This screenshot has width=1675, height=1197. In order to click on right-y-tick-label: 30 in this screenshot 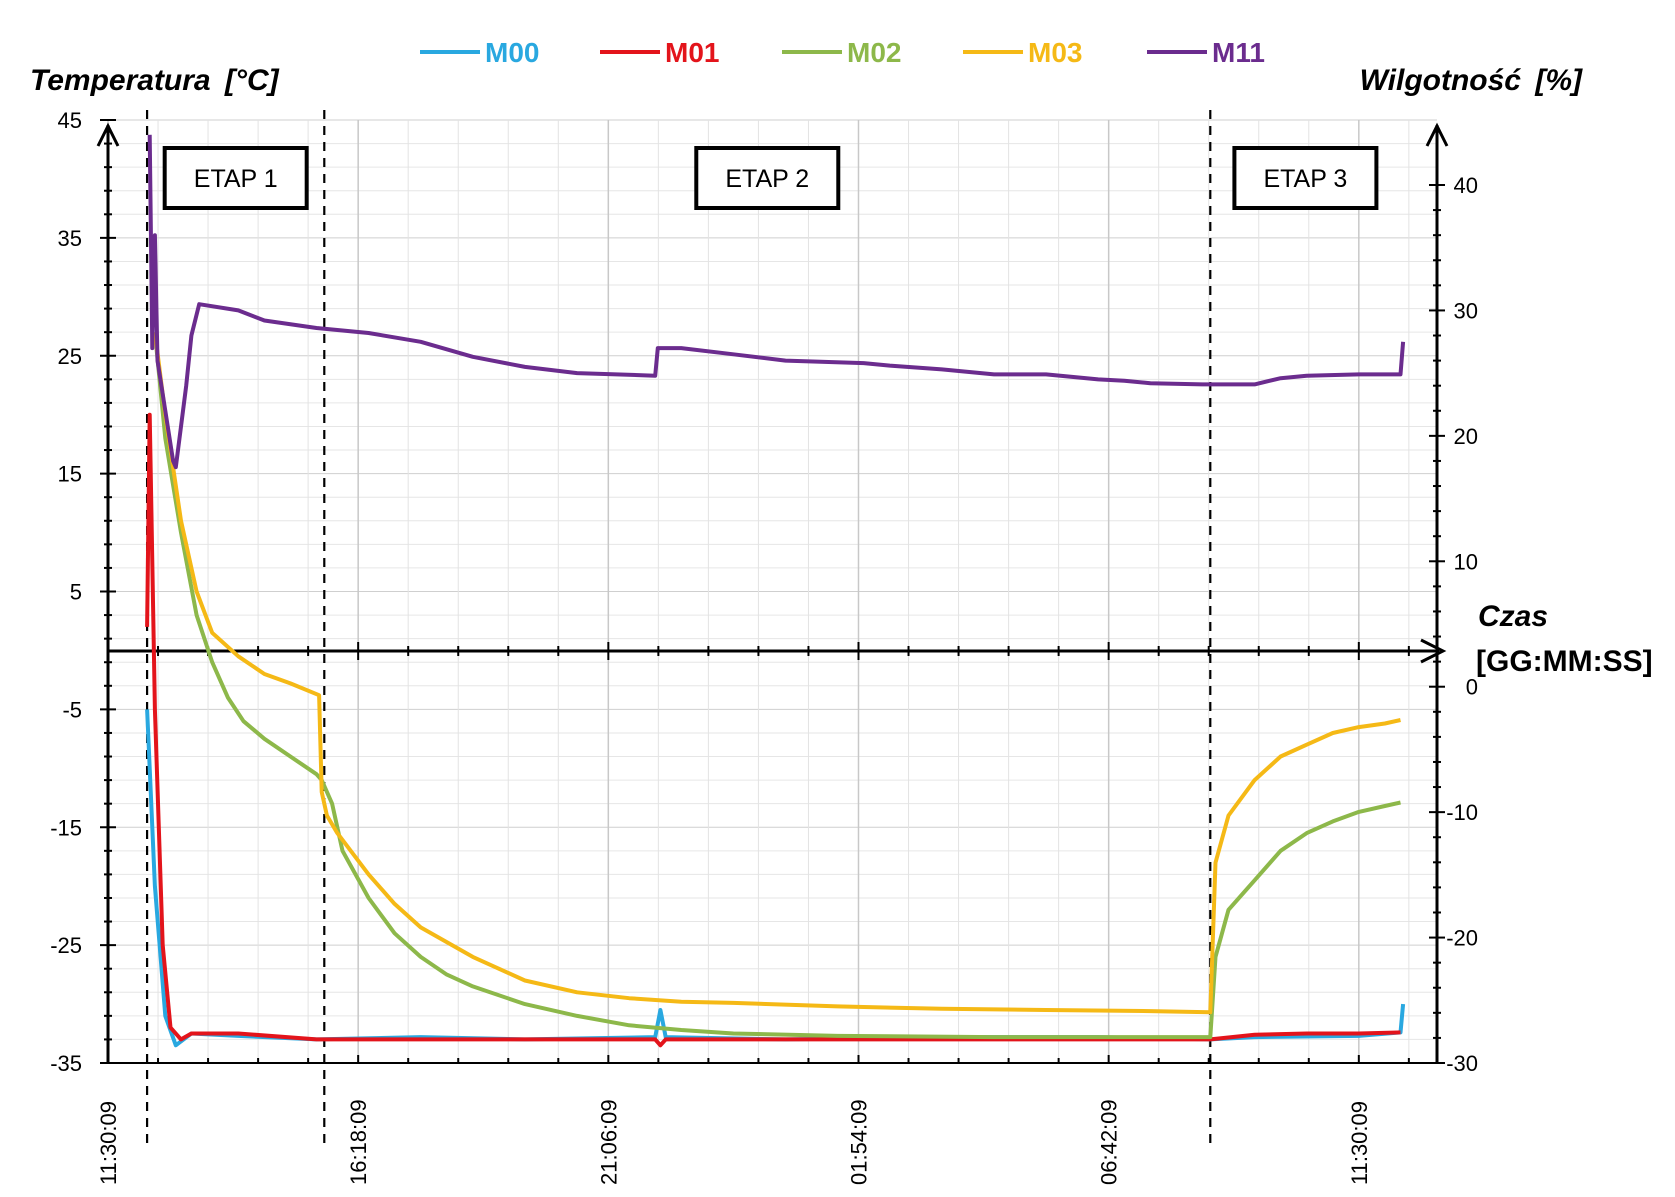, I will do `click(1466, 310)`.